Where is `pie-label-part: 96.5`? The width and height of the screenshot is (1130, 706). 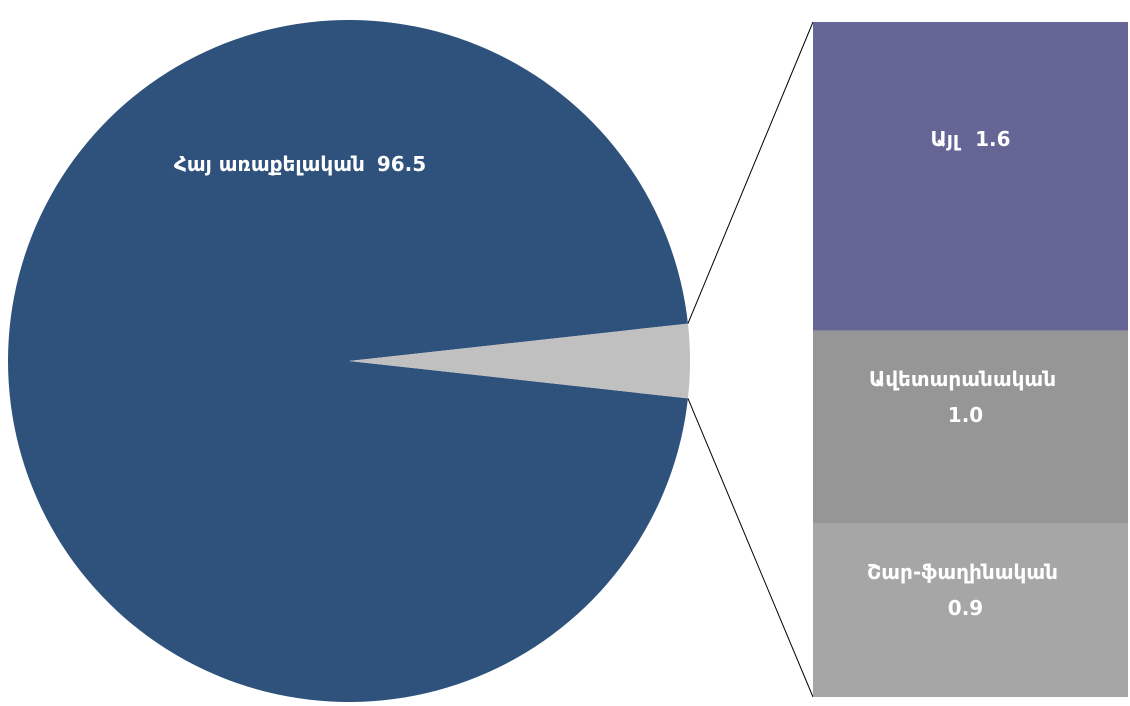
pie-label-part: 96.5 is located at coordinates (401, 164).